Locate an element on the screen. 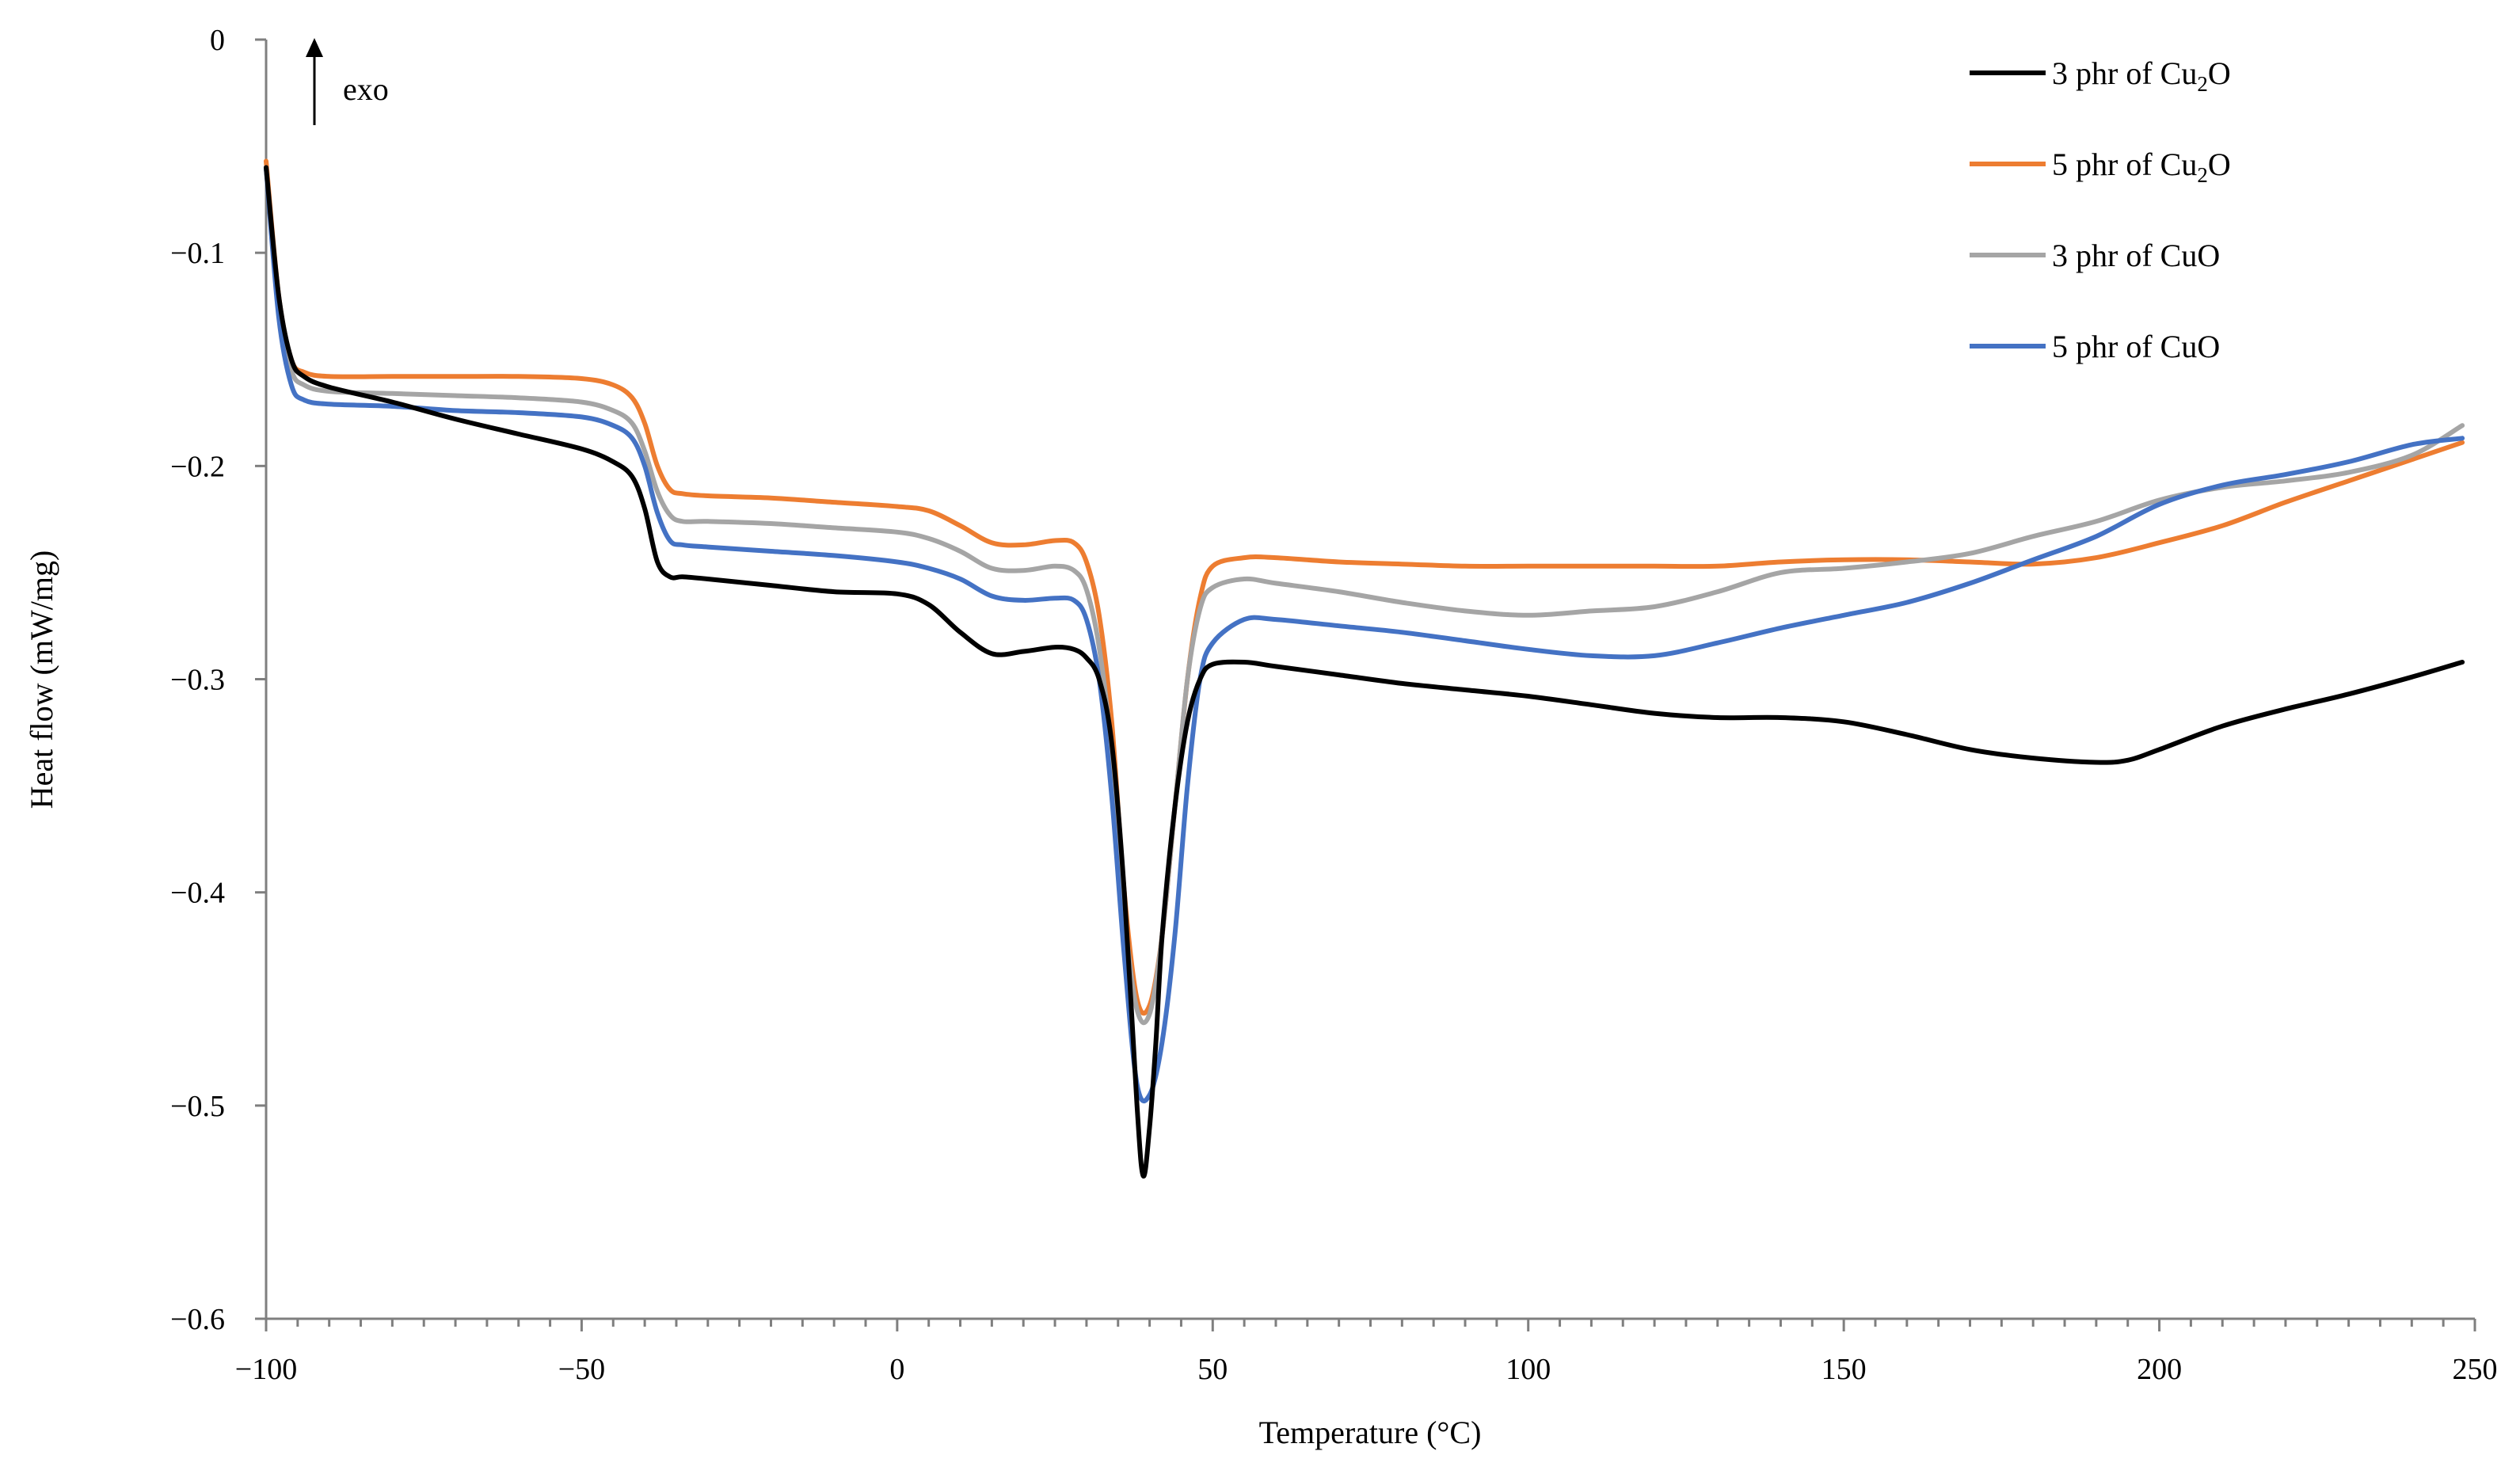 Image resolution: width=2520 pixels, height=1474 pixels. y-tick-label: −0.1 is located at coordinates (197, 254).